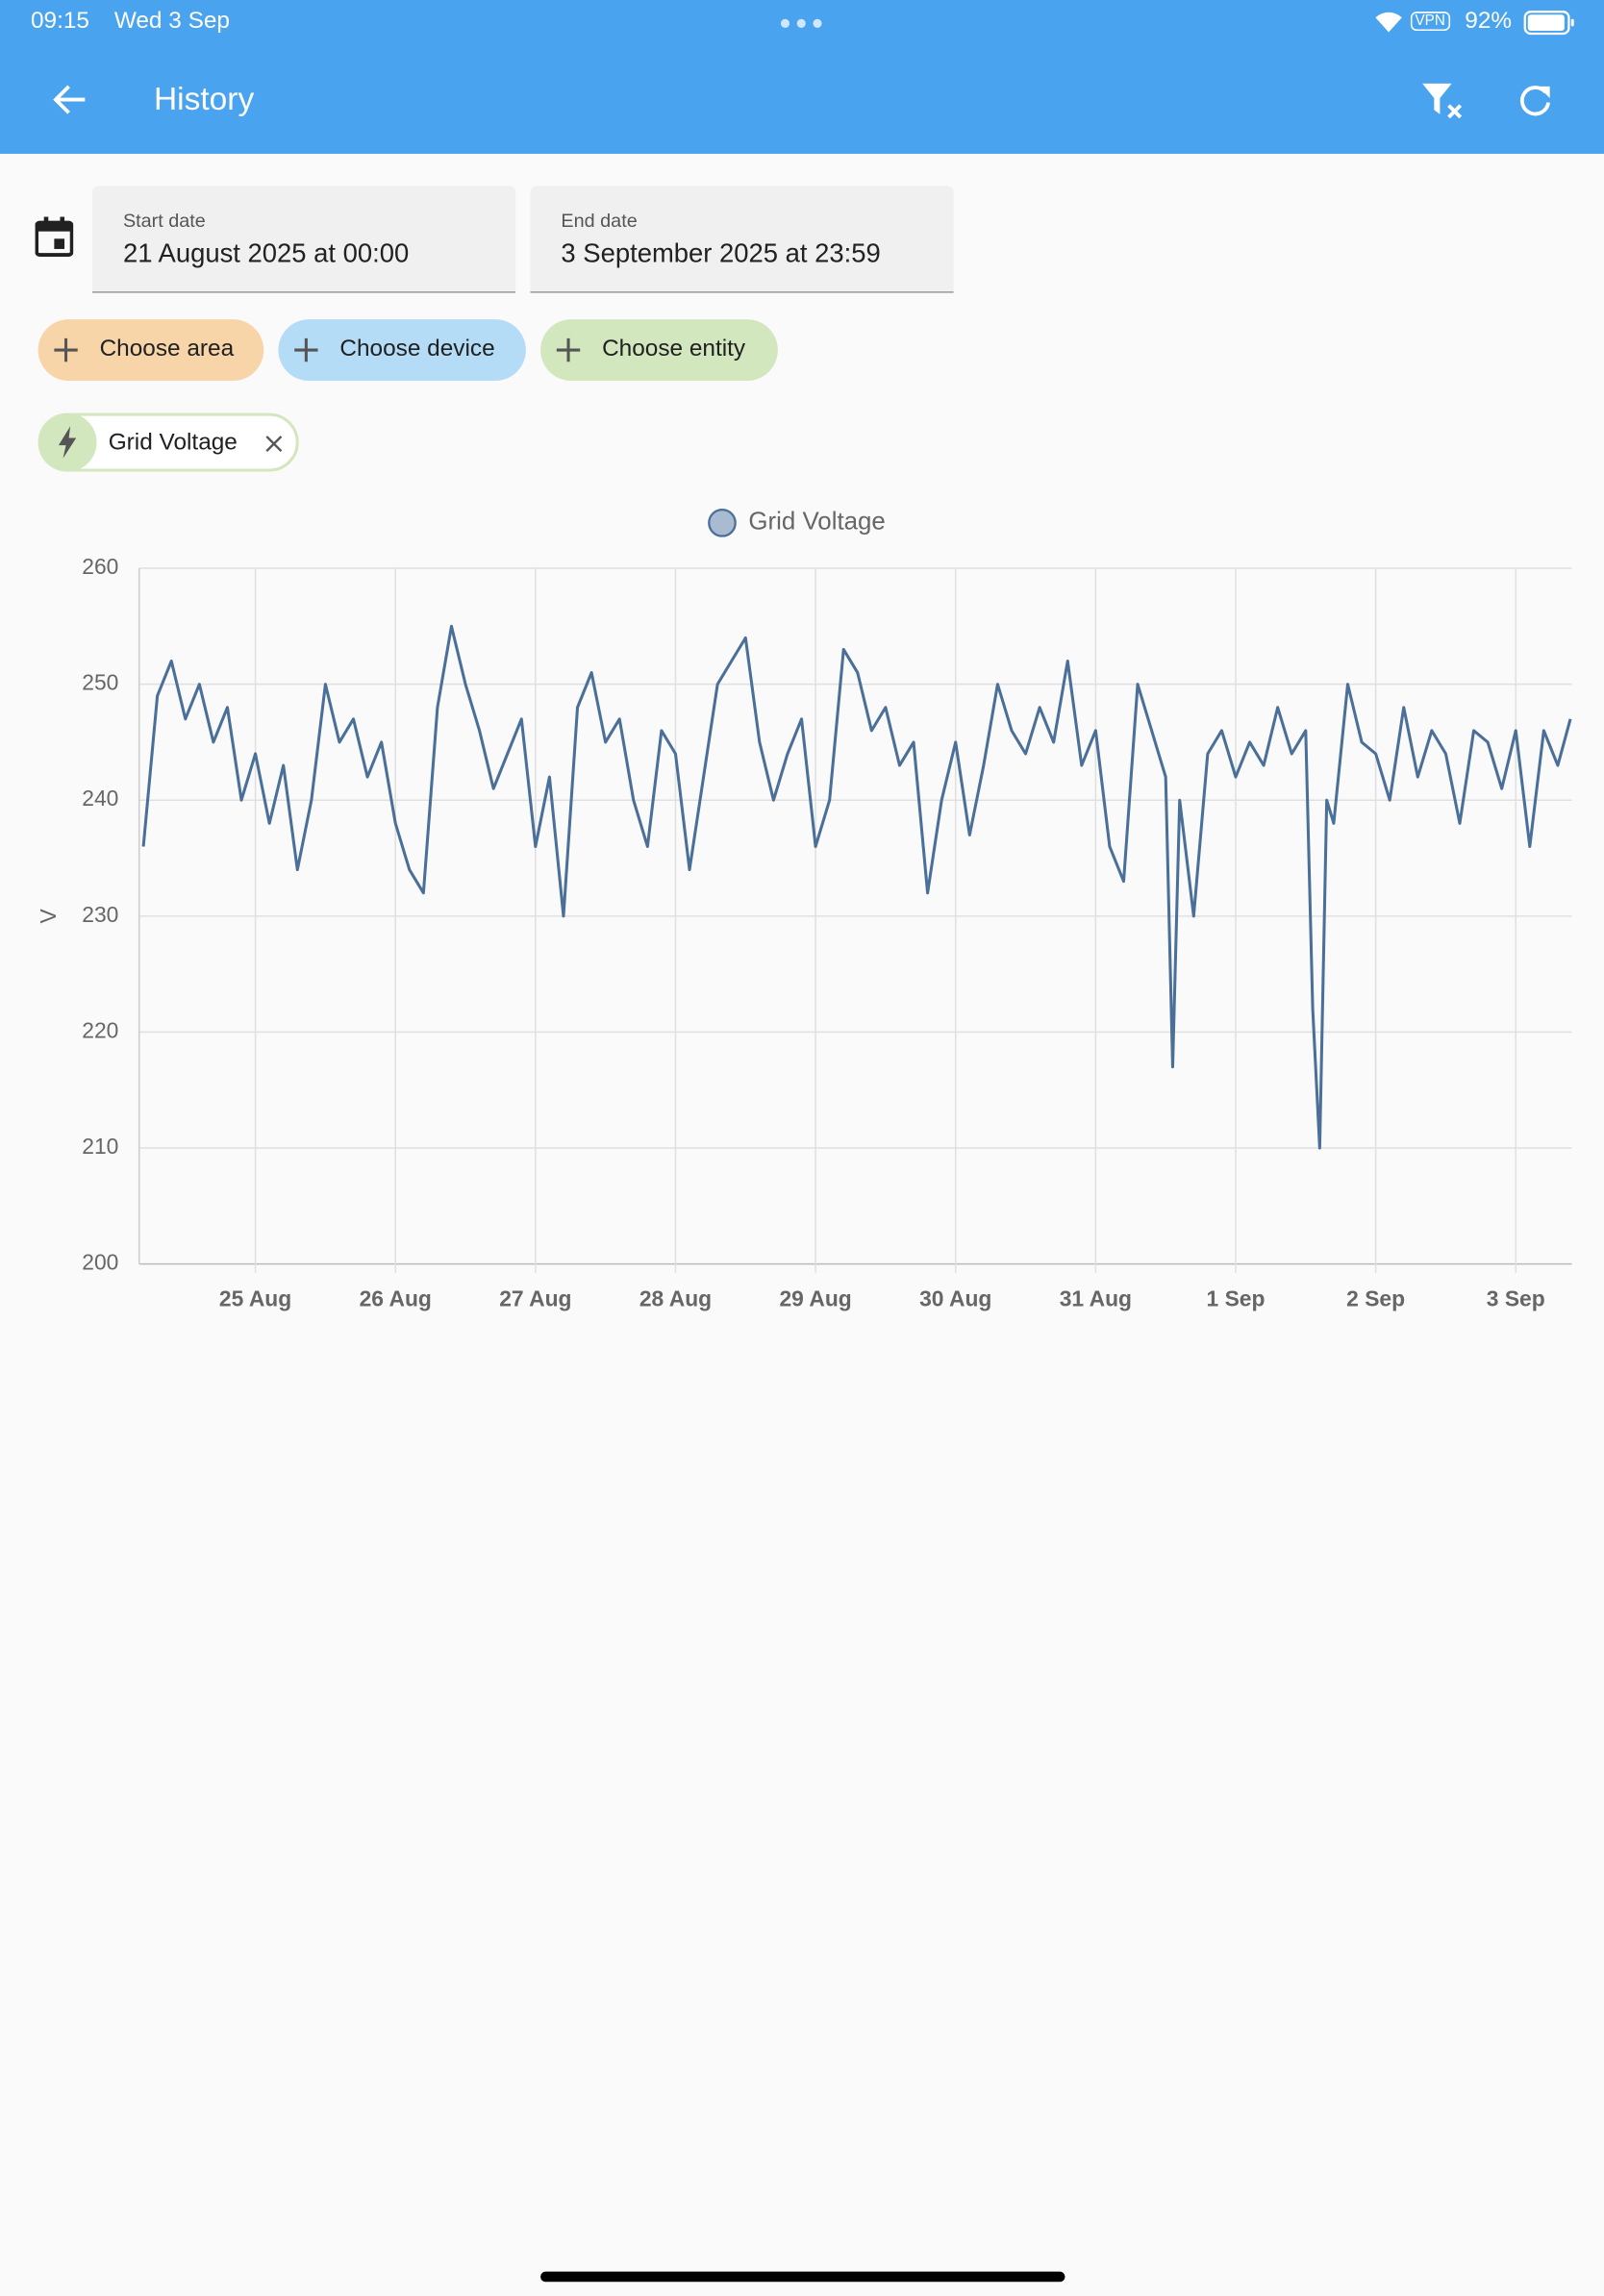 This screenshot has height=2296, width=1604. I want to click on chip-label: Choose area, so click(167, 349).